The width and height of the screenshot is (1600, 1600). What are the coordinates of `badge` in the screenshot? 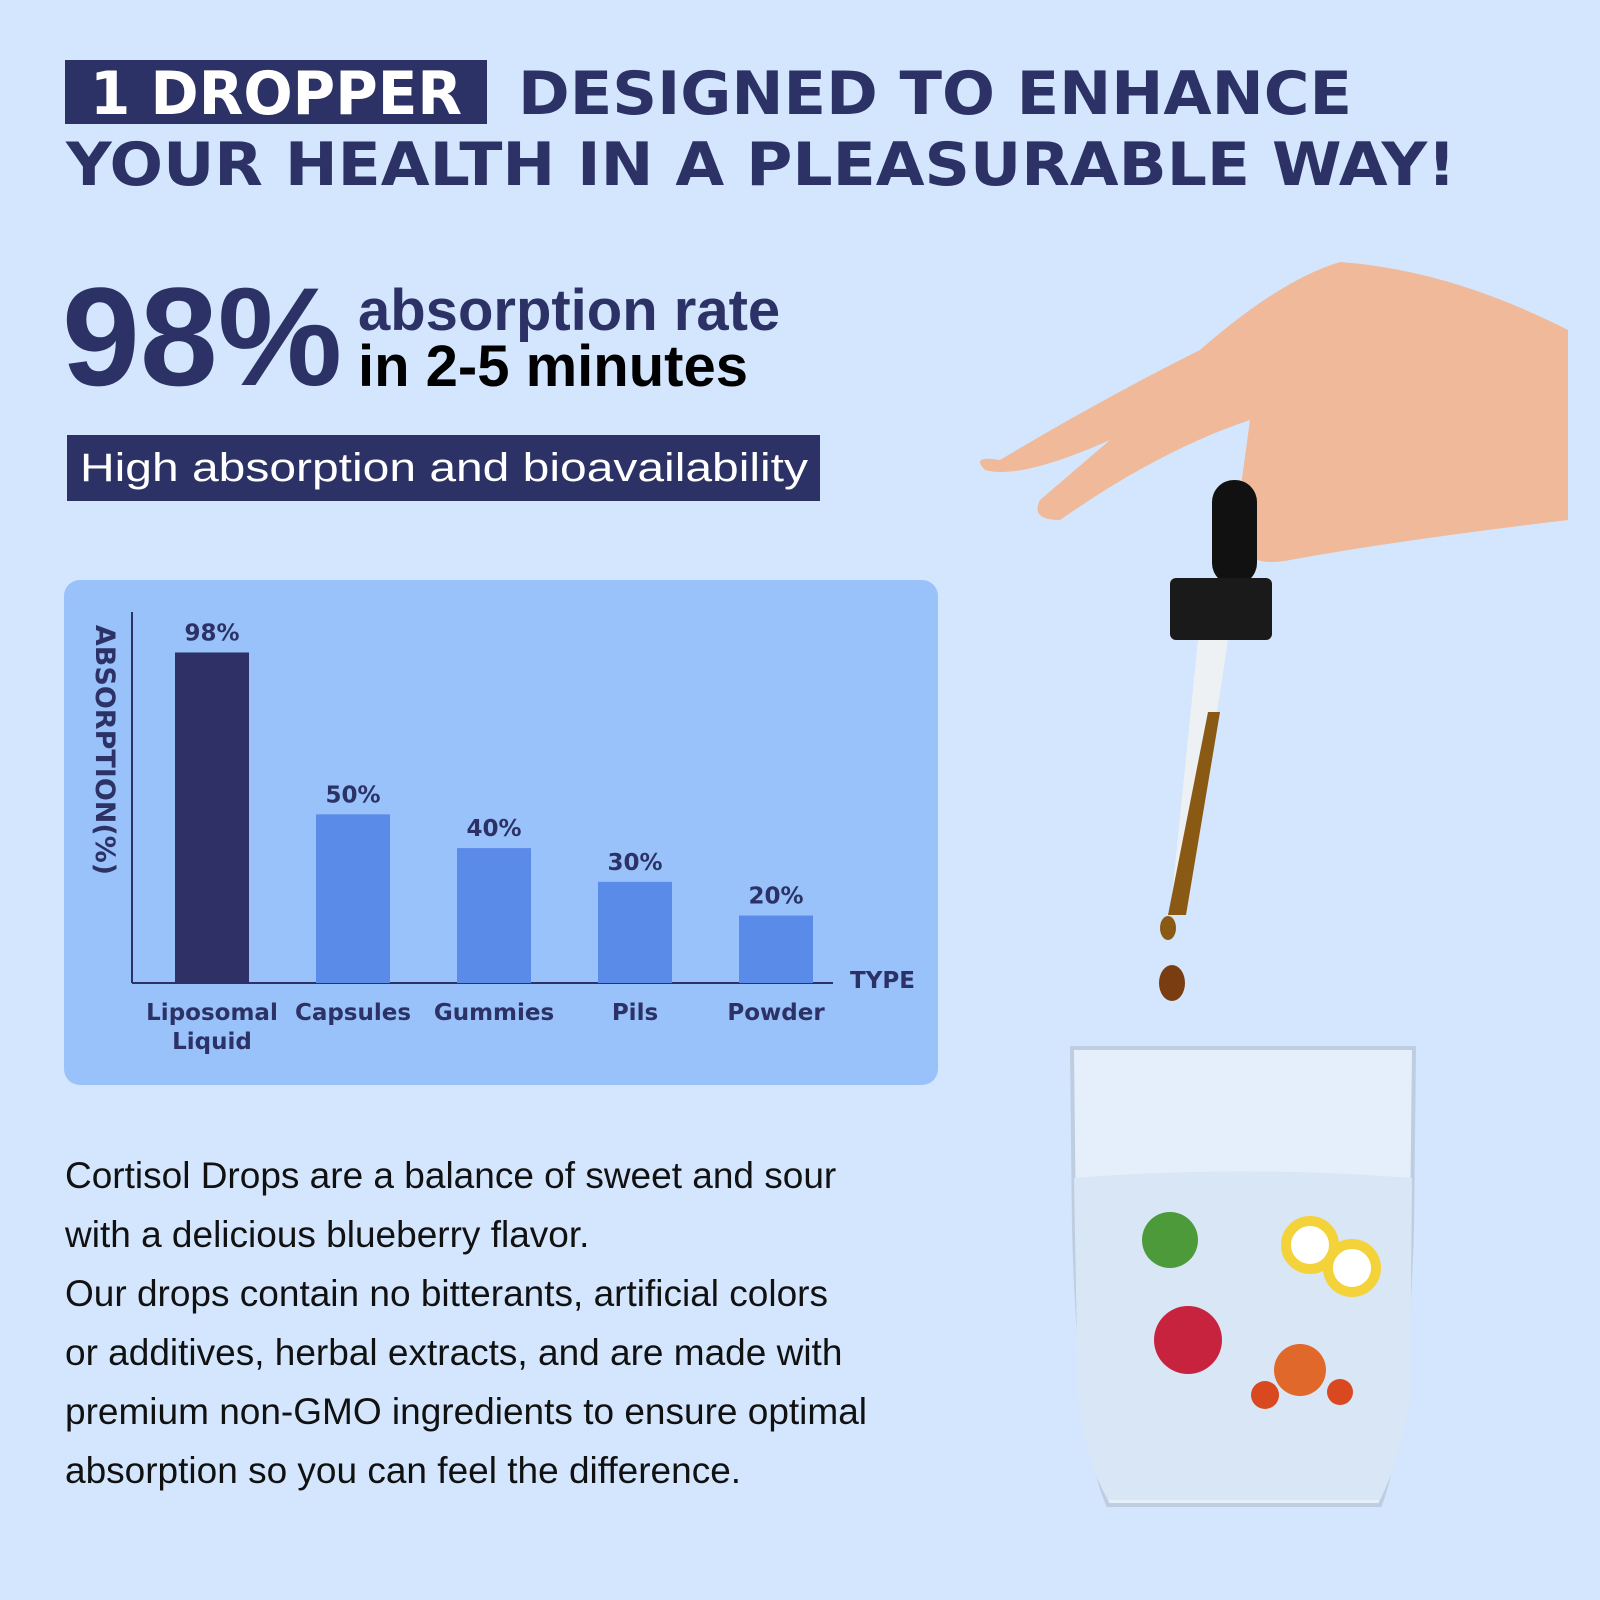 It's located at (443, 468).